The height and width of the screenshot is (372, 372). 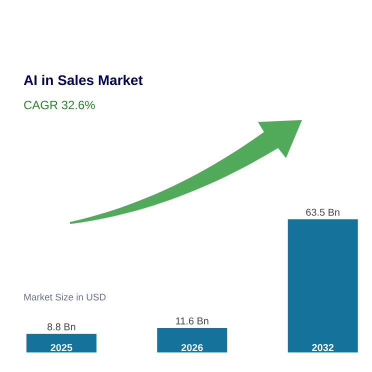 I want to click on x-tick-label: 2026, so click(x=192, y=348).